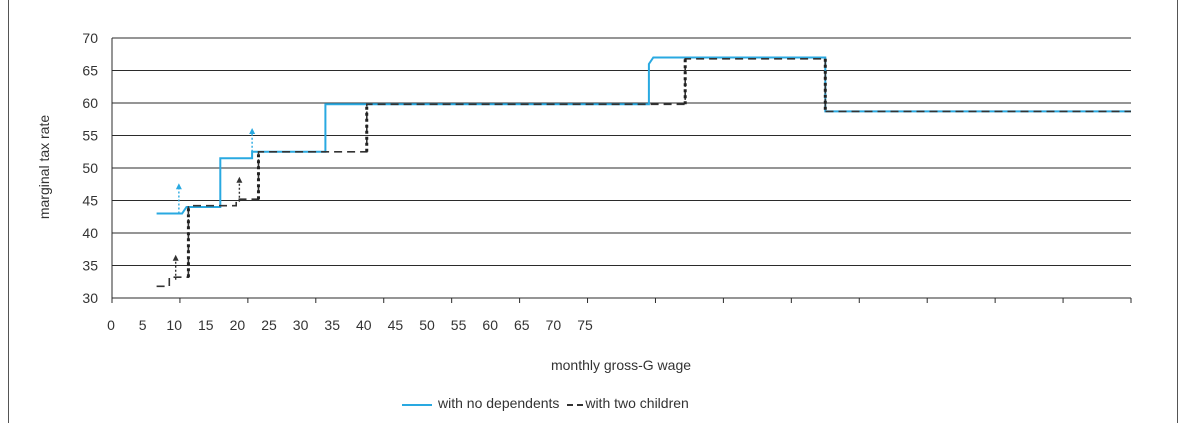 This screenshot has width=1186, height=423. I want to click on y-tick-label: 40, so click(90, 233).